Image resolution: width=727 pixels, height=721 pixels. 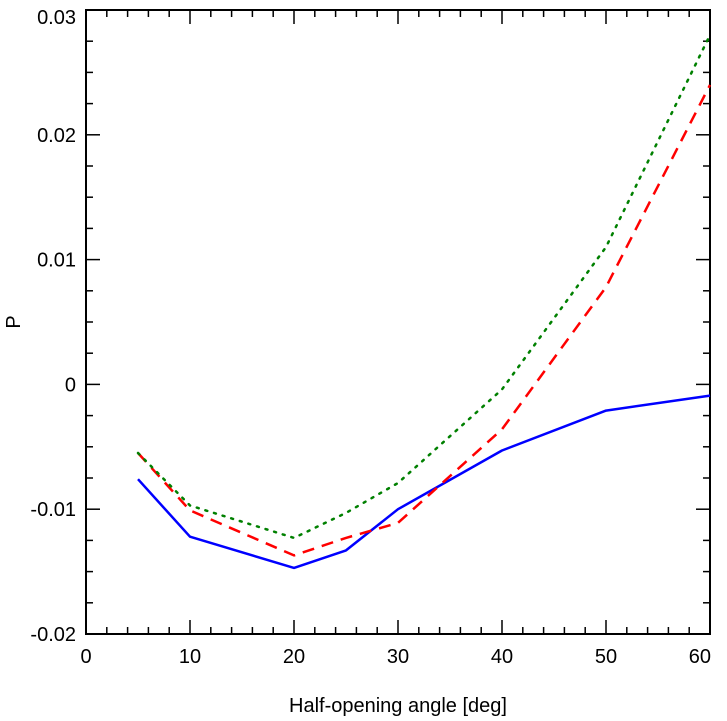 I want to click on y-tick-label: -0.01, so click(x=53, y=510).